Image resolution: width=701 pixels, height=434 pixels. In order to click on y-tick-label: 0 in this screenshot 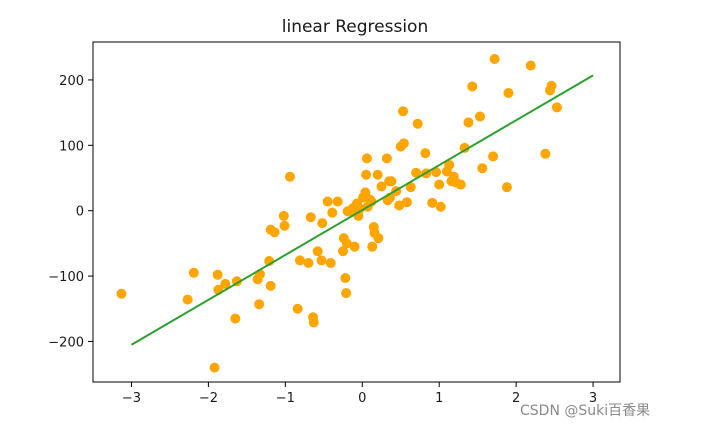, I will do `click(80, 212)`.